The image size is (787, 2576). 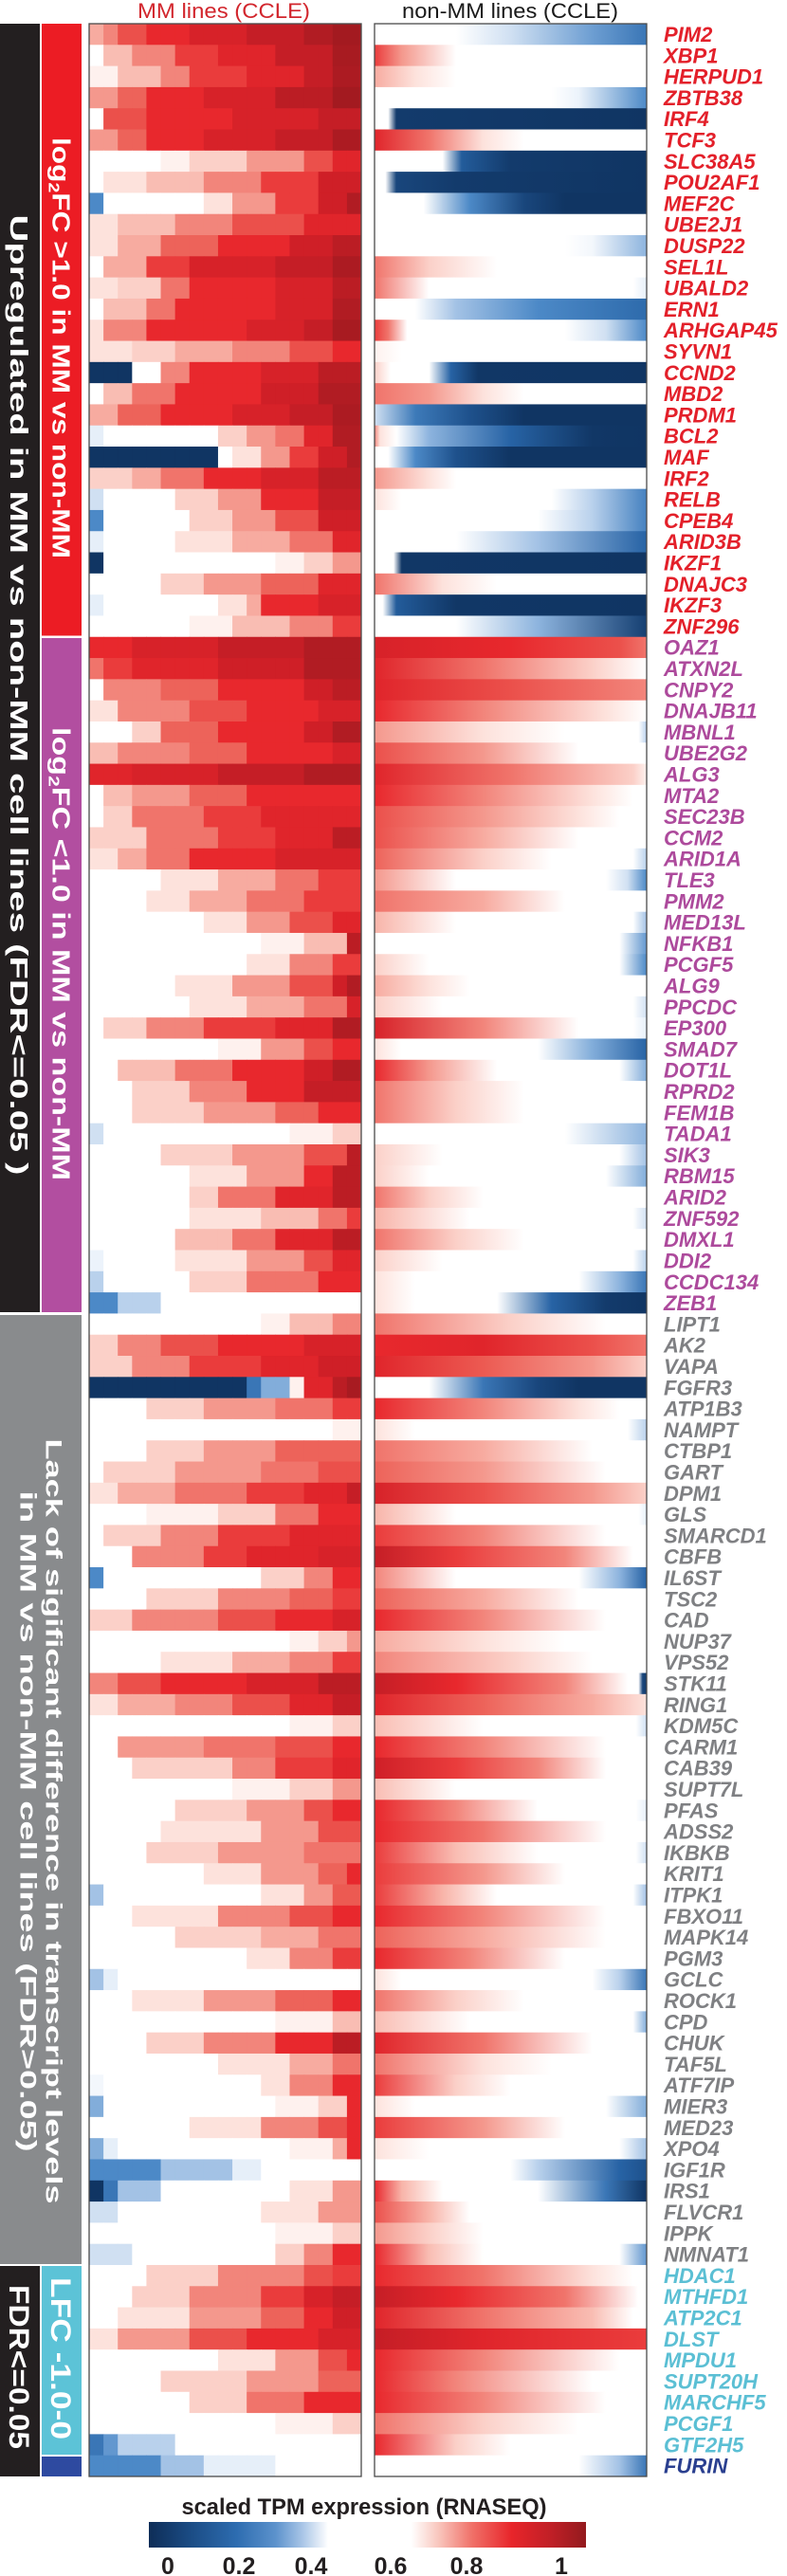 I want to click on mm-row-ube2g2, so click(x=225, y=753).